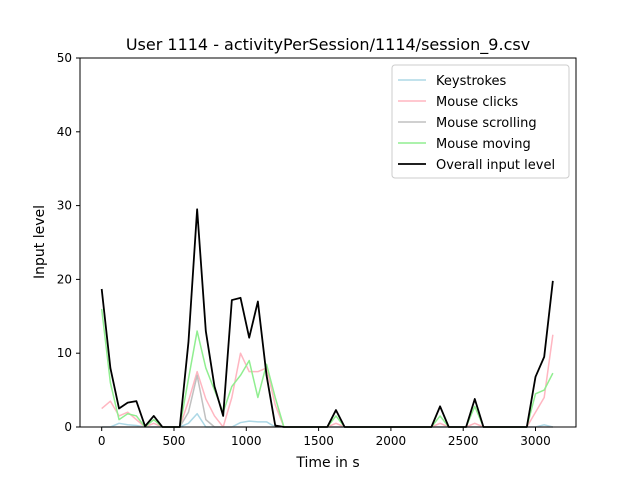  What do you see at coordinates (246, 441) in the screenshot?
I see `x-tick-label: 1000` at bounding box center [246, 441].